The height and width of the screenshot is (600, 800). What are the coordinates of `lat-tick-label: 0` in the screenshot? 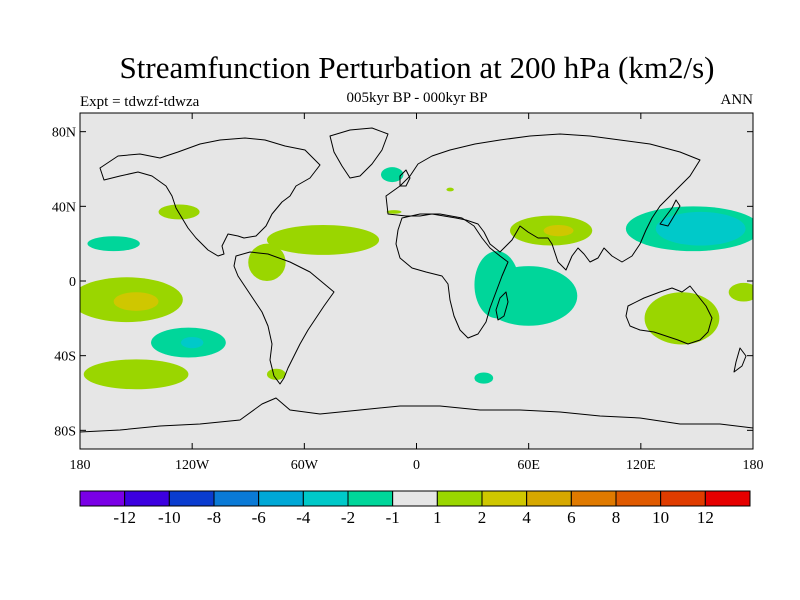 It's located at (72, 282).